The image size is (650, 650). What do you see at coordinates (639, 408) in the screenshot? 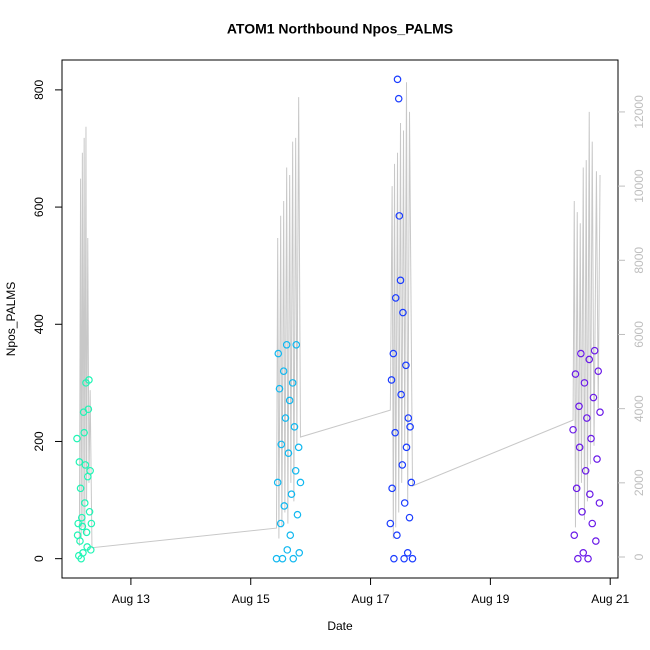
I see `y2-tick-label: 4000` at bounding box center [639, 408].